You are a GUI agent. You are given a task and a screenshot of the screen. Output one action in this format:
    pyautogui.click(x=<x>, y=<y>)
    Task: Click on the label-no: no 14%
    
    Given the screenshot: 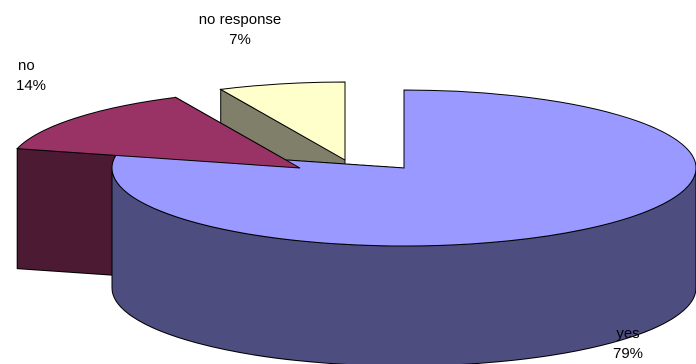 What is the action you would take?
    pyautogui.click(x=31, y=75)
    